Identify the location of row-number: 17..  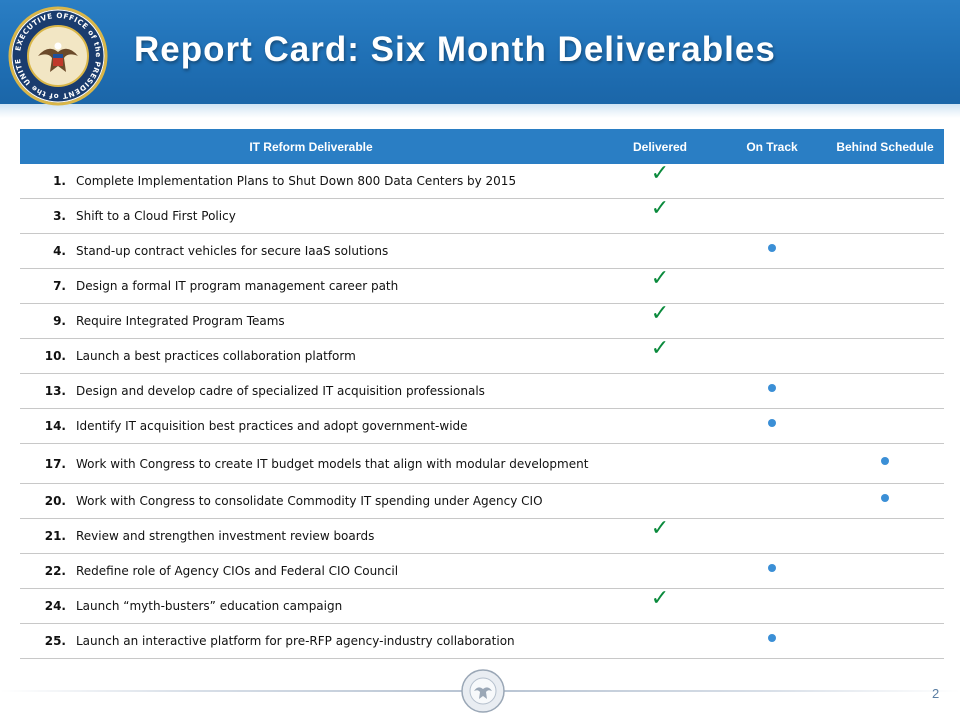
(46, 463).